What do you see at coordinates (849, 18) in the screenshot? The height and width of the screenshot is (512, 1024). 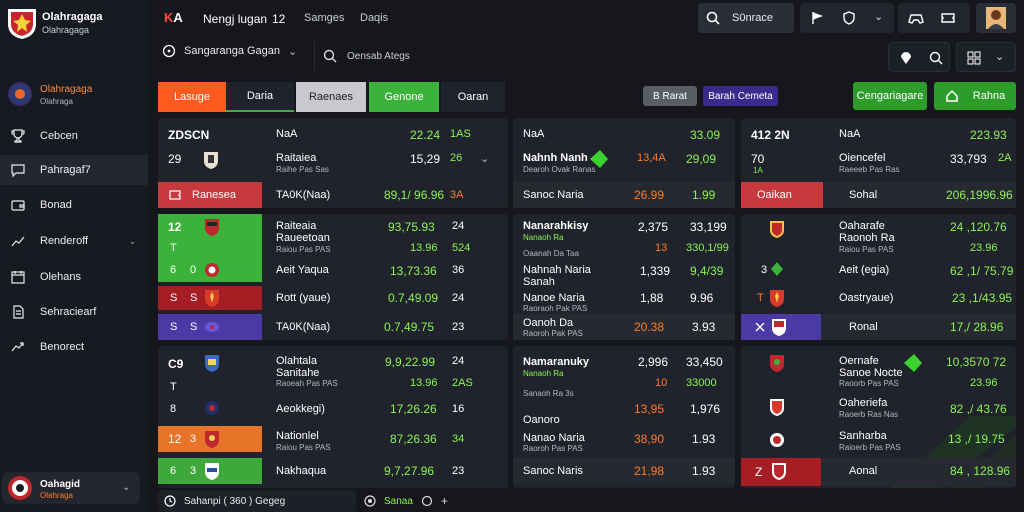 I see `shield-icon` at bounding box center [849, 18].